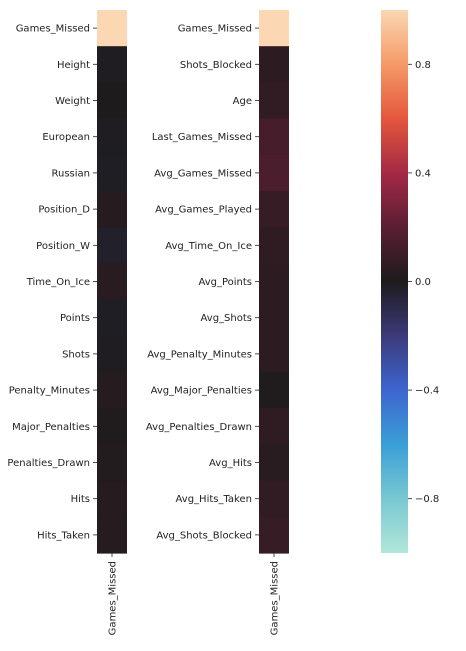 The height and width of the screenshot is (651, 466). Describe the element at coordinates (204, 535) in the screenshot. I see `y-tick-label: Avg_Shots_Blocked` at that location.